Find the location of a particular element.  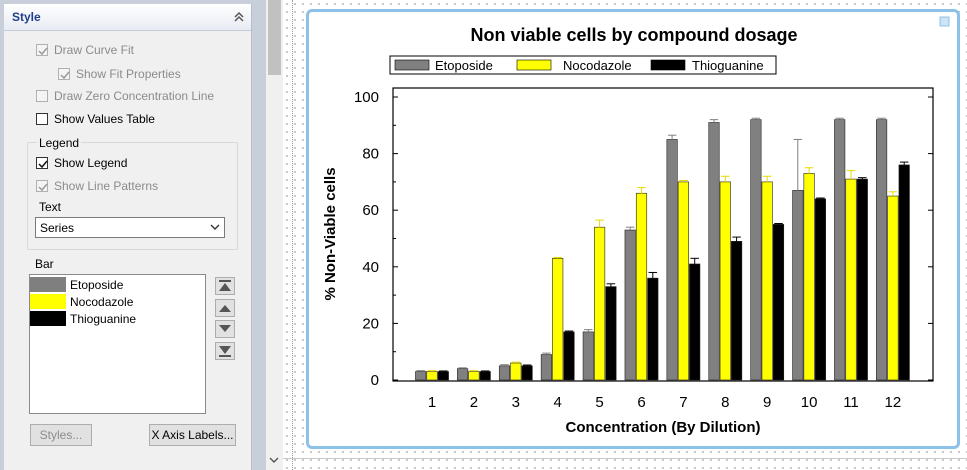

collapse-icon is located at coordinates (239, 17).